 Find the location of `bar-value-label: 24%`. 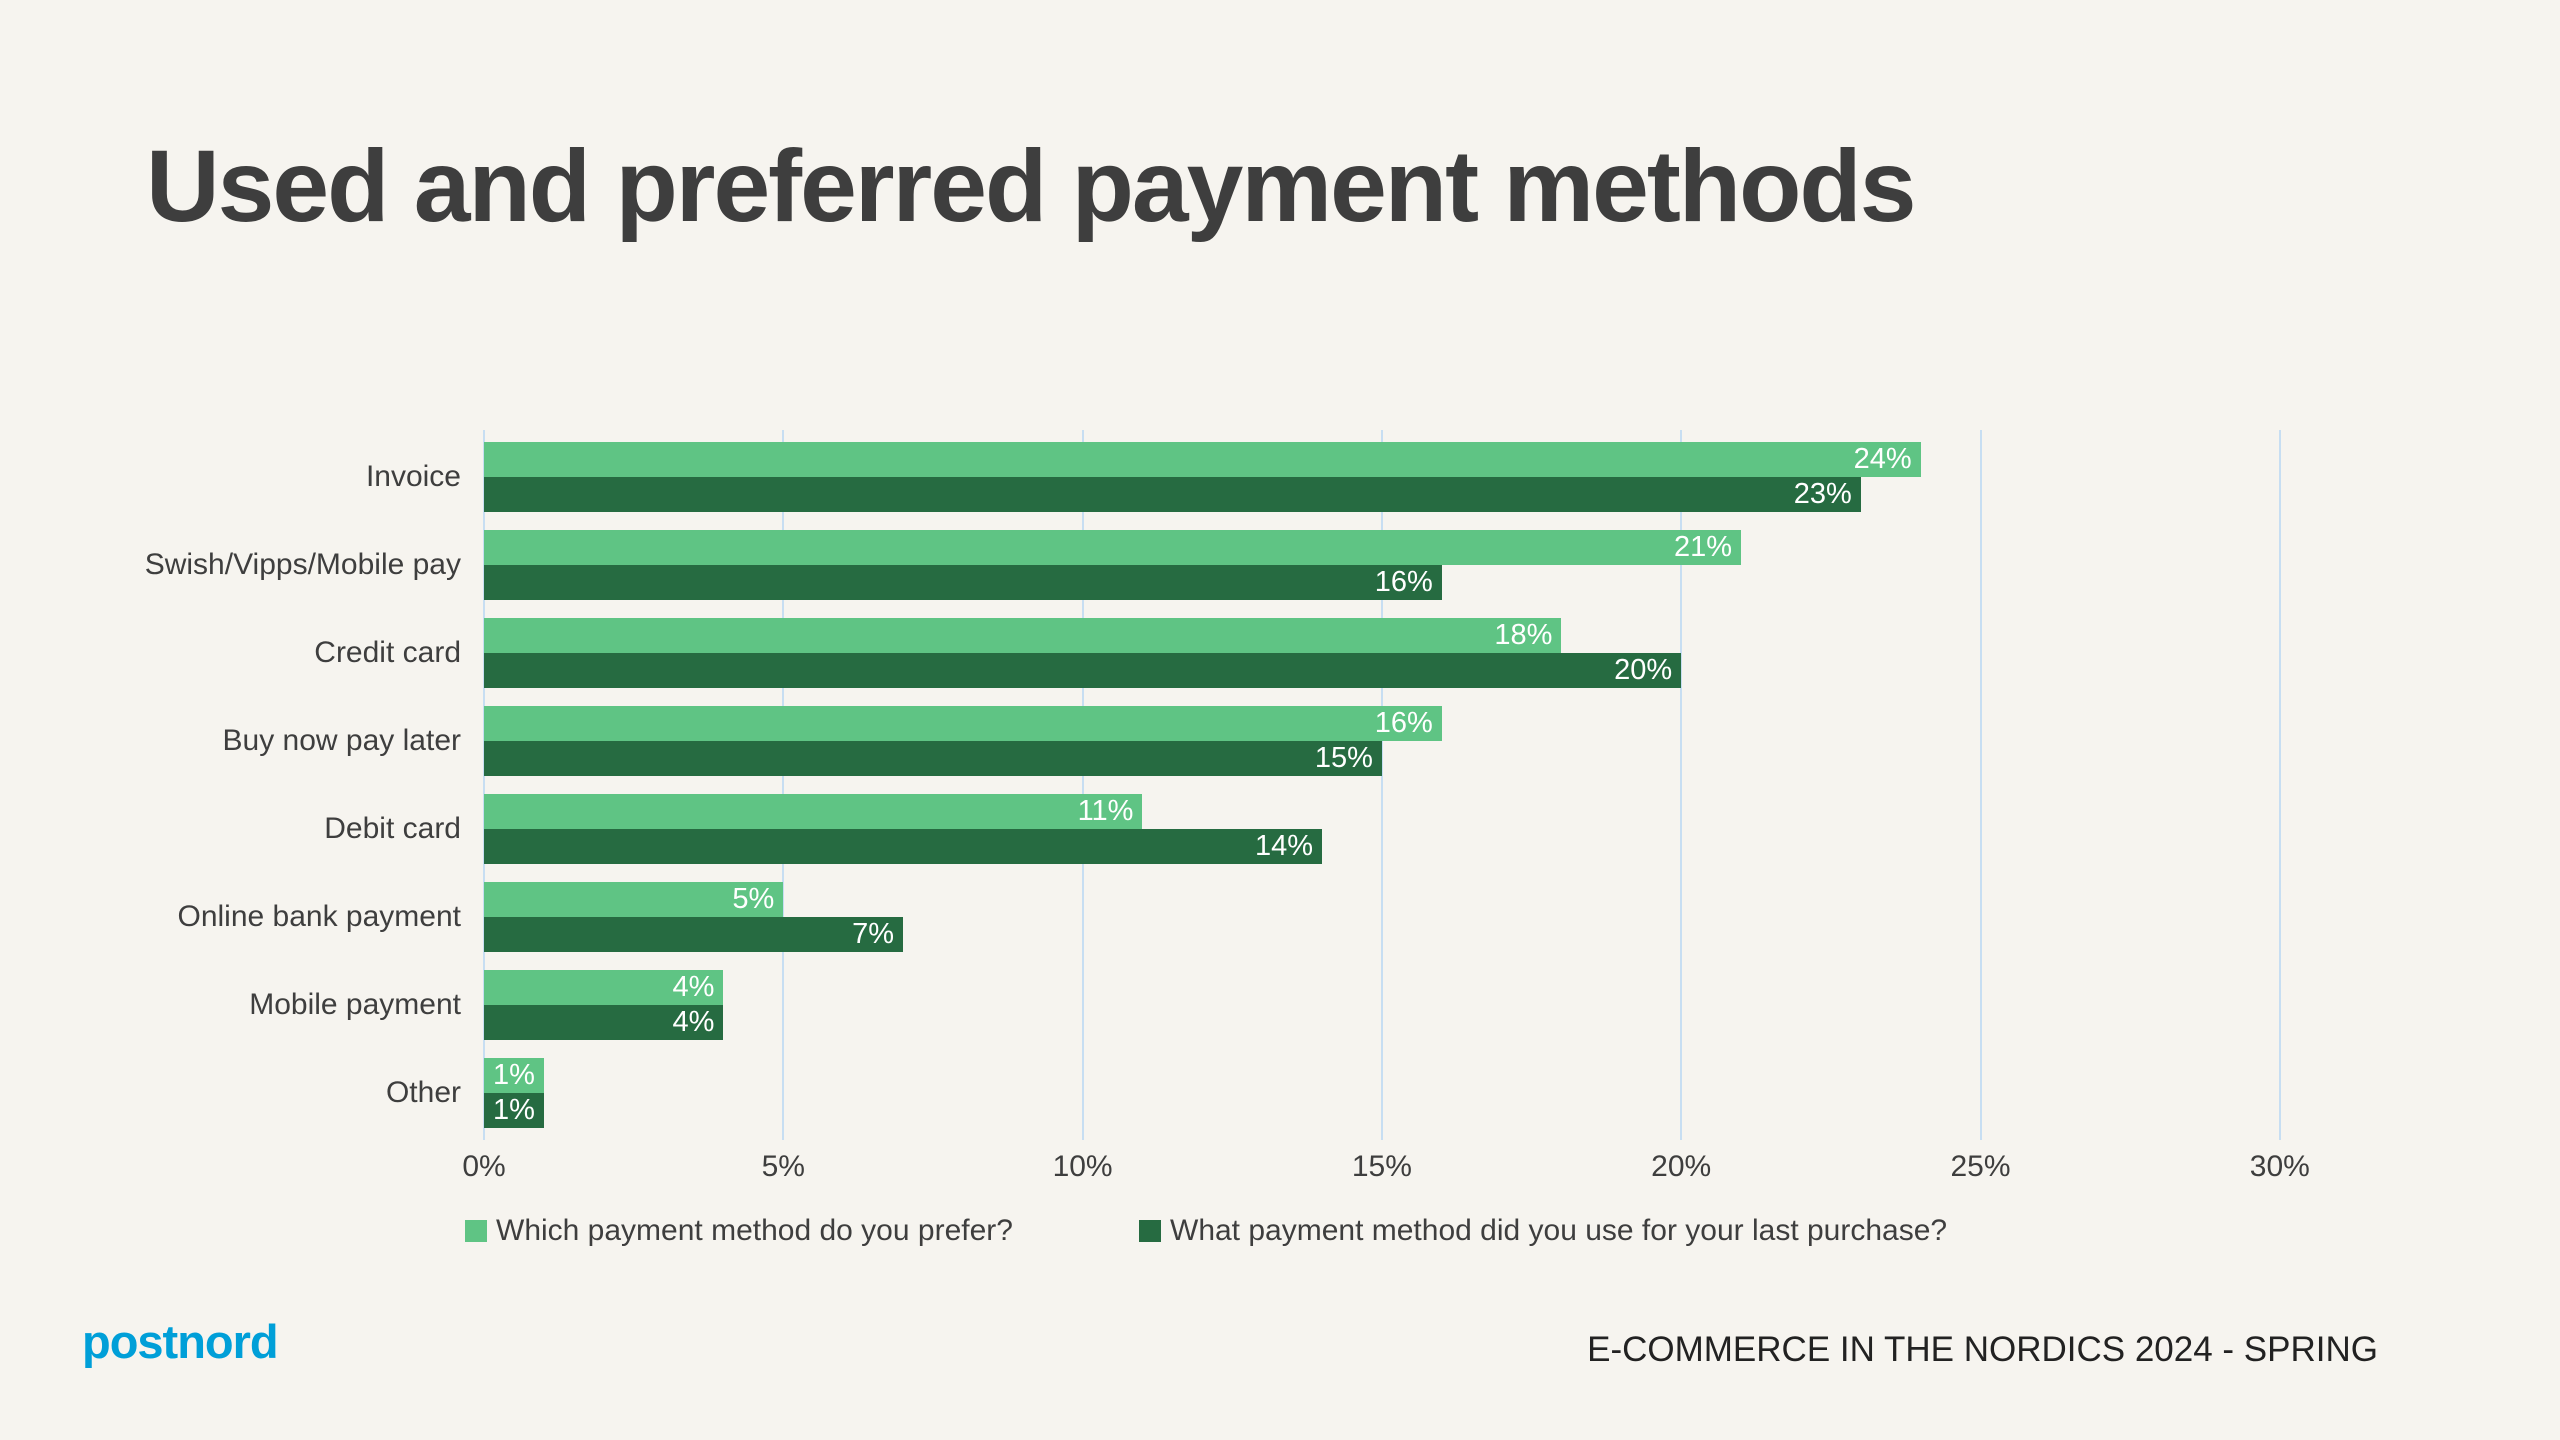

bar-value-label: 24% is located at coordinates (1882, 459).